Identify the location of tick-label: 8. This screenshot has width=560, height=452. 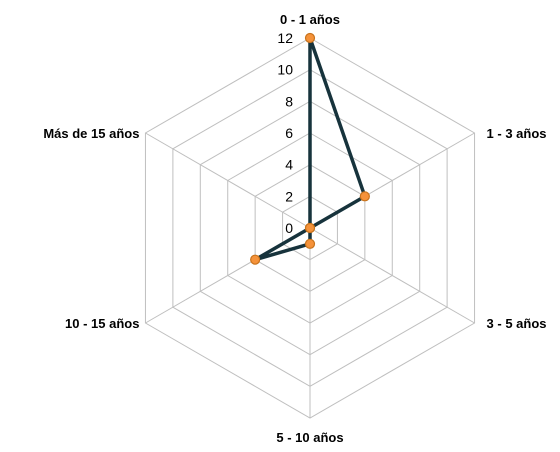
(289, 101).